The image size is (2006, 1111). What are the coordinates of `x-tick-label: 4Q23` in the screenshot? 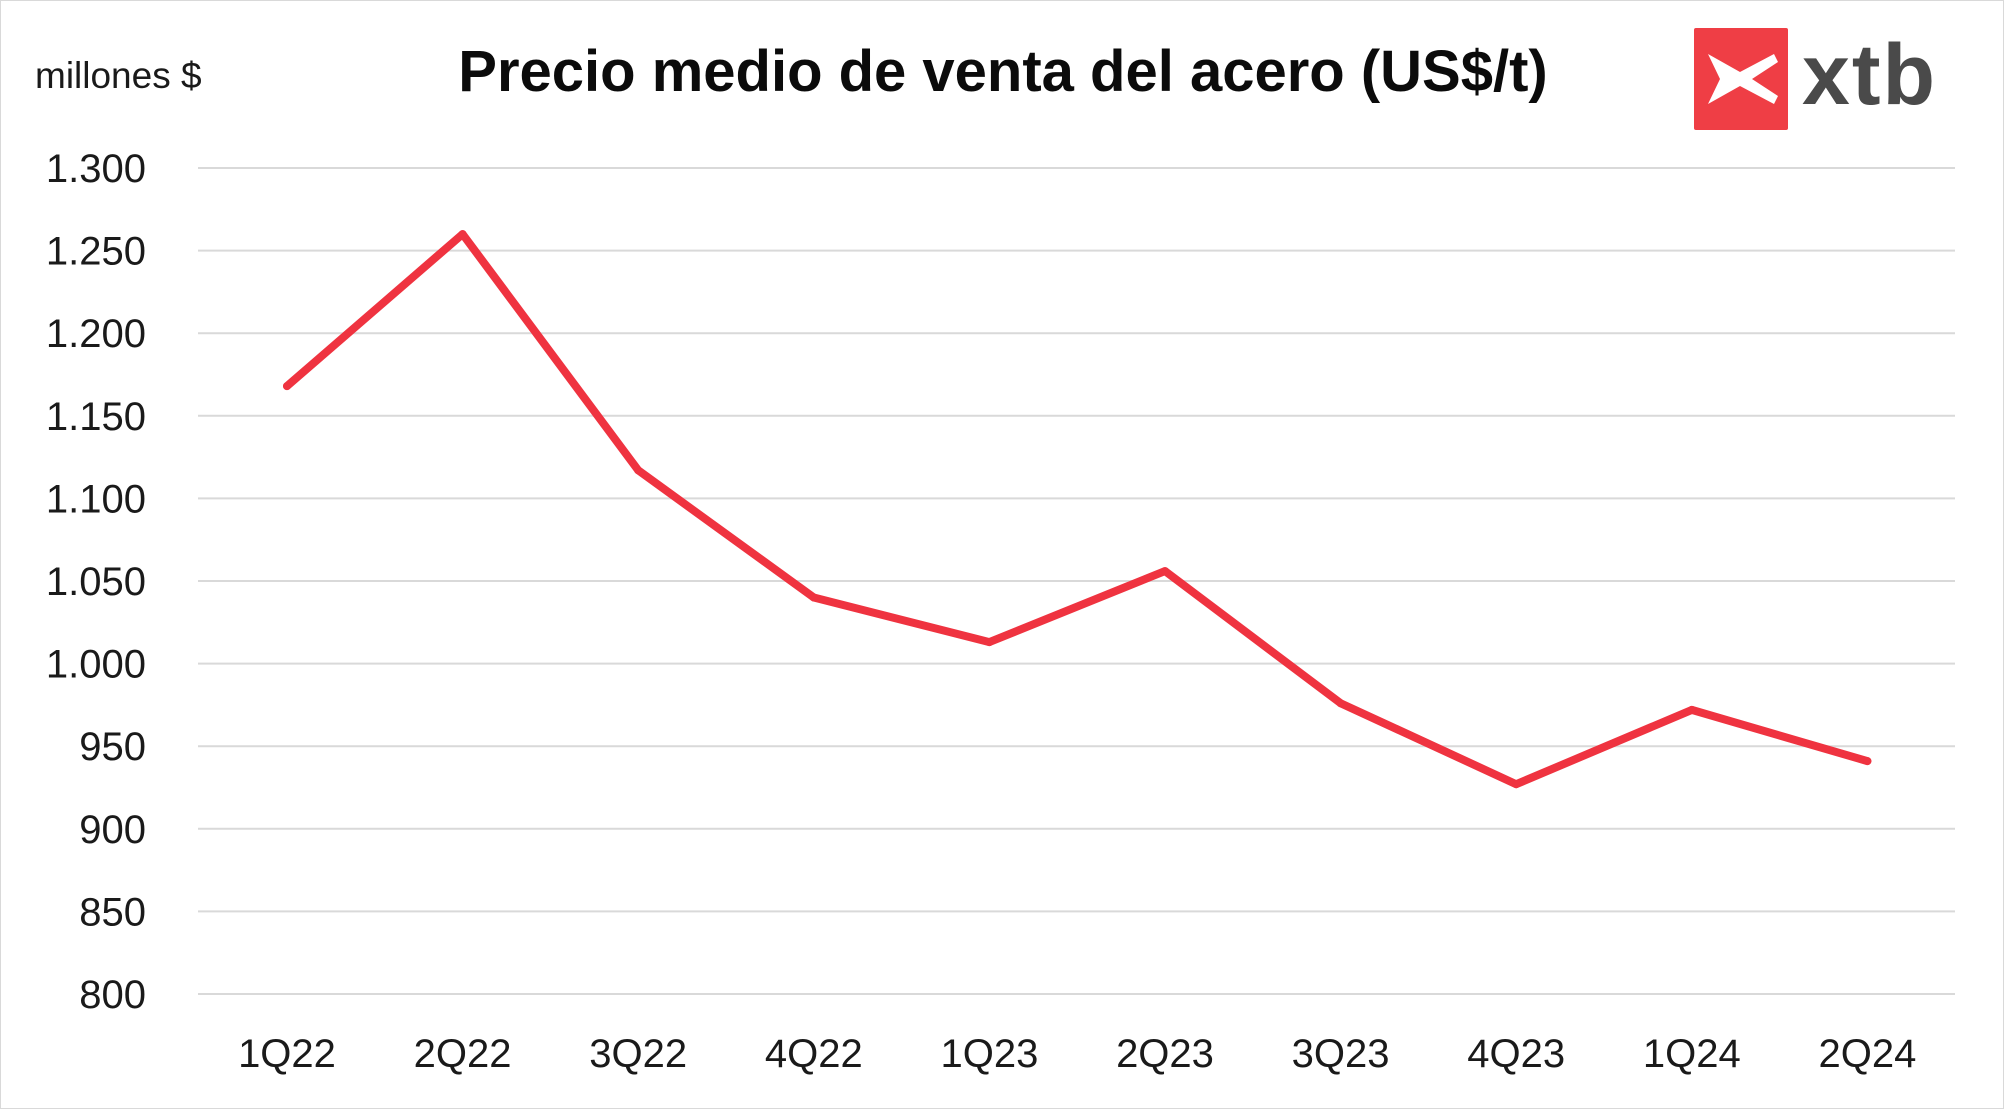 It's located at (1516, 1054).